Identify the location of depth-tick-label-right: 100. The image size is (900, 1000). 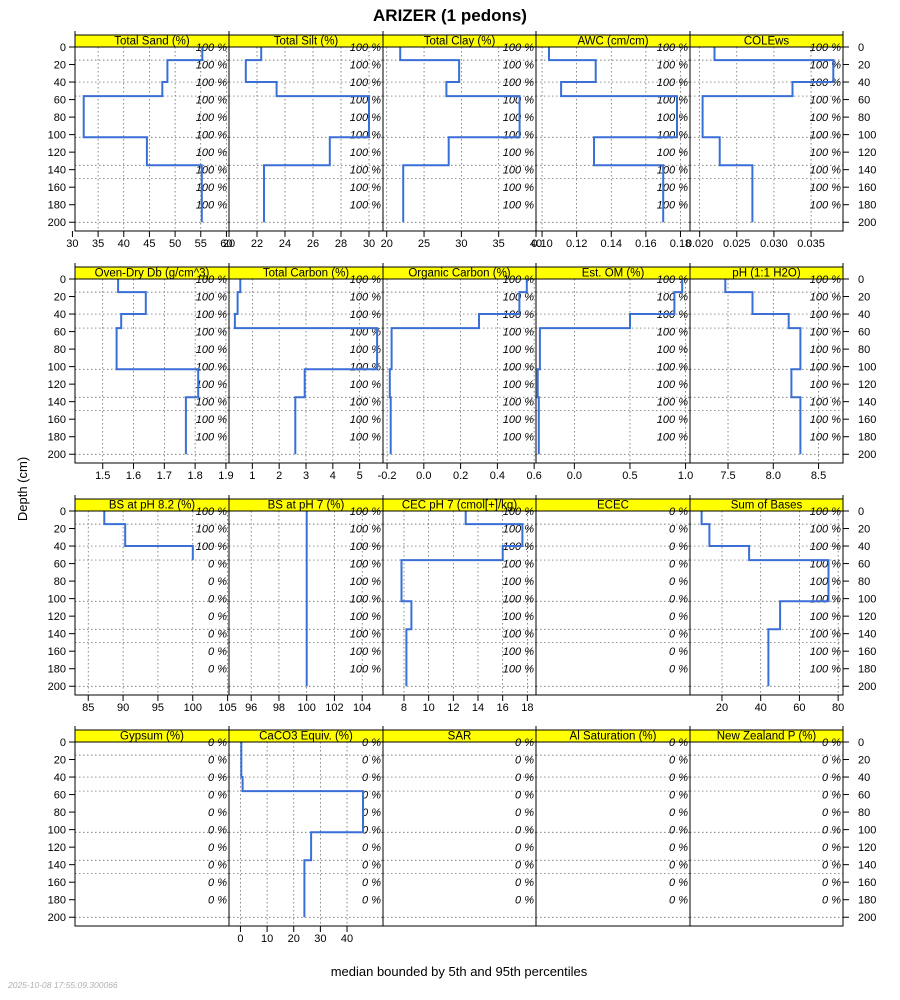
(867, 136).